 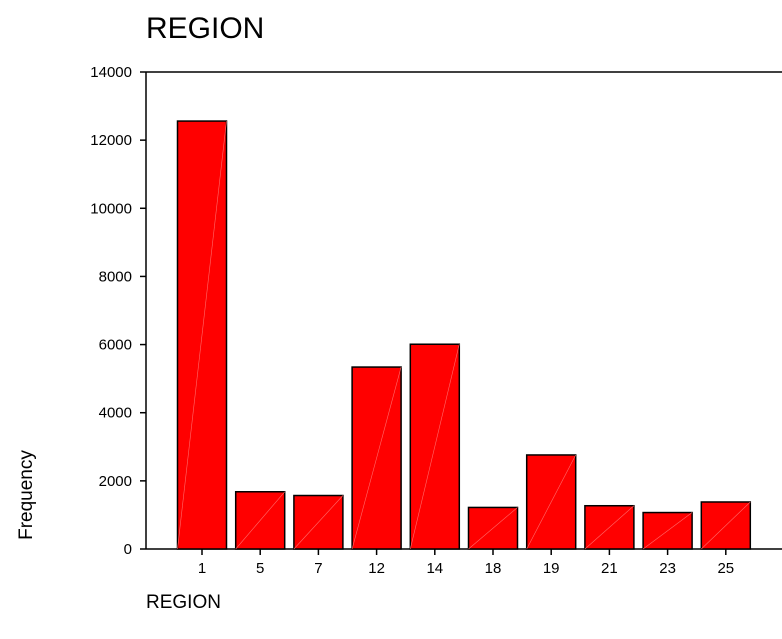 I want to click on y-tick-label: 4000, so click(x=115, y=413).